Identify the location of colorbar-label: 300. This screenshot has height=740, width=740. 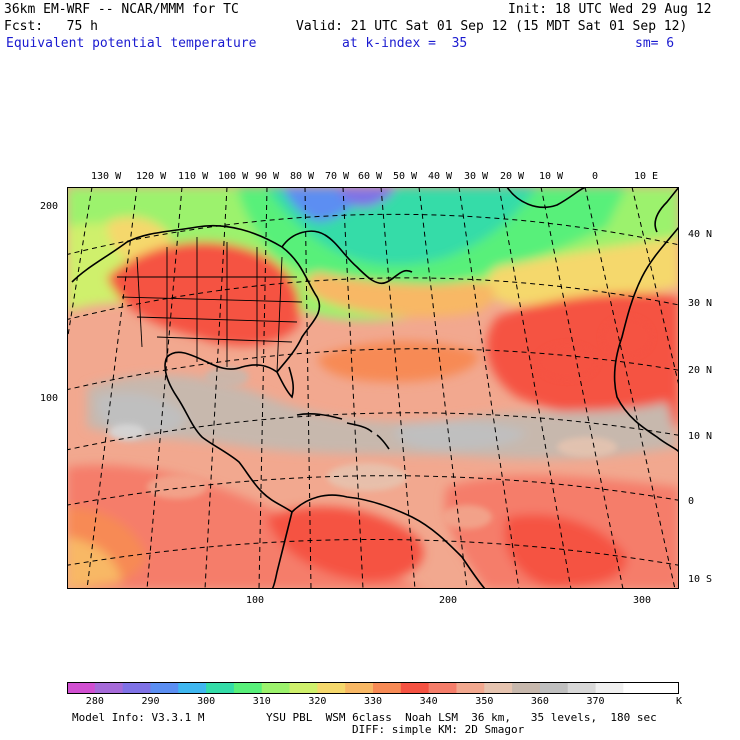
(206, 701).